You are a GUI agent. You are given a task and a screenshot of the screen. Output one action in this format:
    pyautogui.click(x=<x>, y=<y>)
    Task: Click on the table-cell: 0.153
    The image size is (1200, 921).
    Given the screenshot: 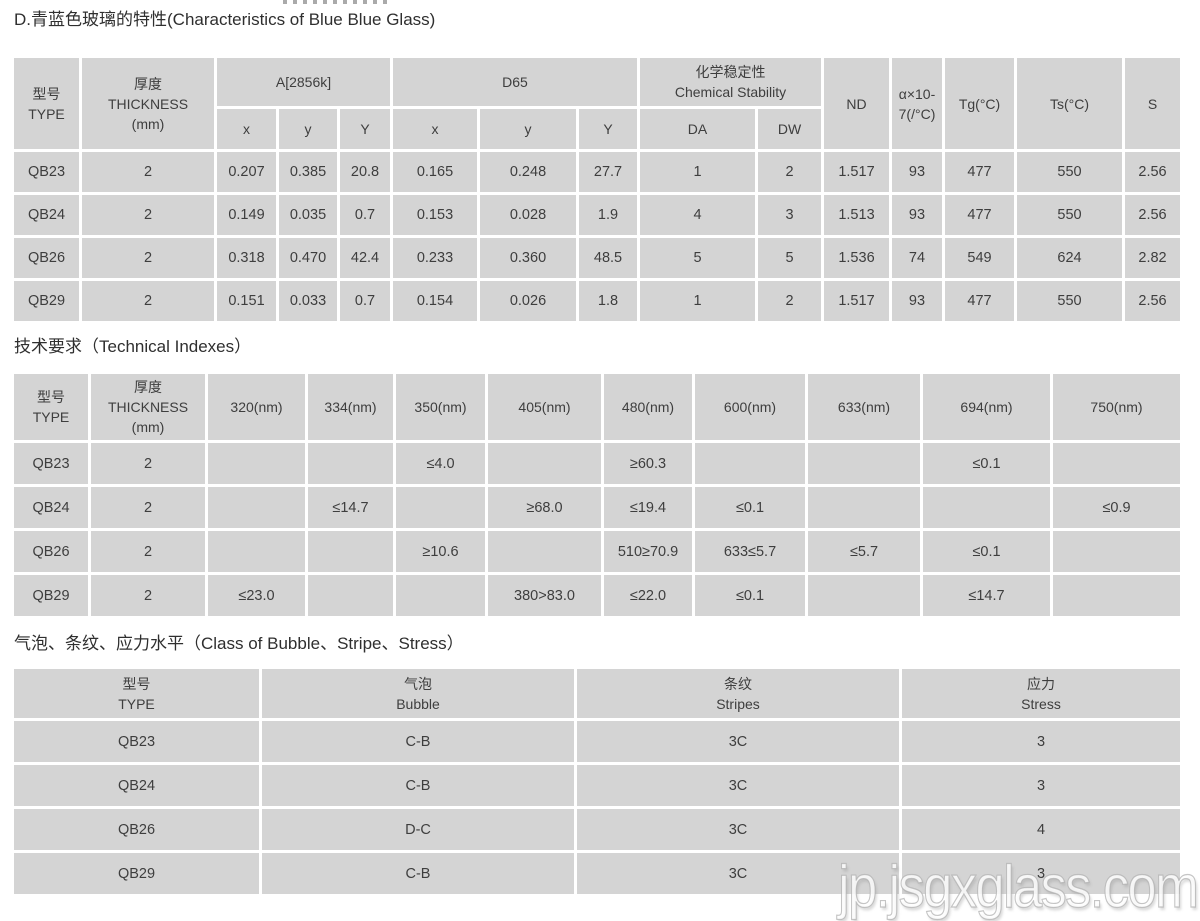 What is the action you would take?
    pyautogui.click(x=435, y=215)
    